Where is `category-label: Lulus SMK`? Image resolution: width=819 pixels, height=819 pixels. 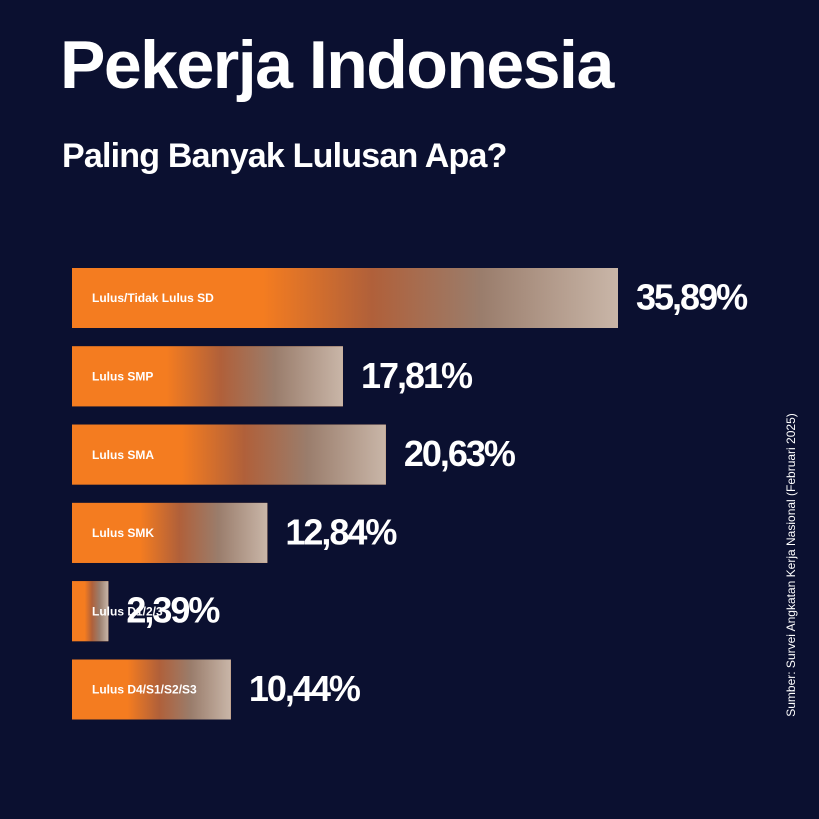 category-label: Lulus SMK is located at coordinates (123, 533).